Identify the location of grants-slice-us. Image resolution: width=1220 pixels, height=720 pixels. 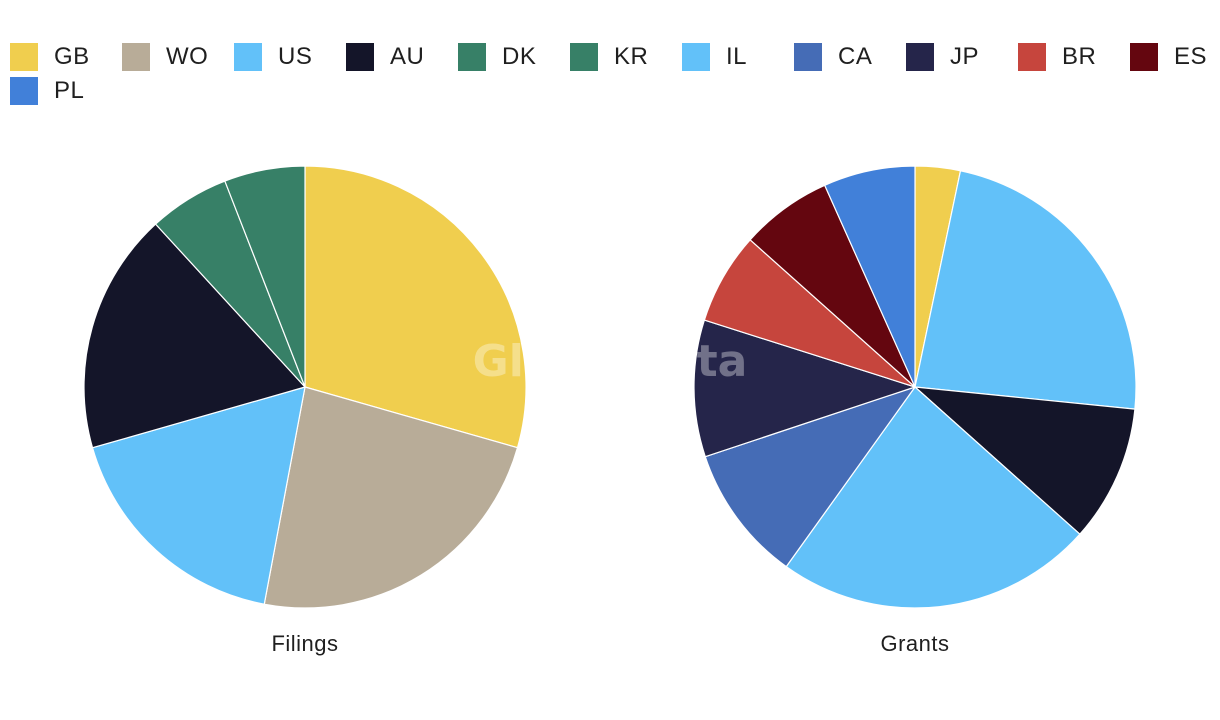
(1025, 290).